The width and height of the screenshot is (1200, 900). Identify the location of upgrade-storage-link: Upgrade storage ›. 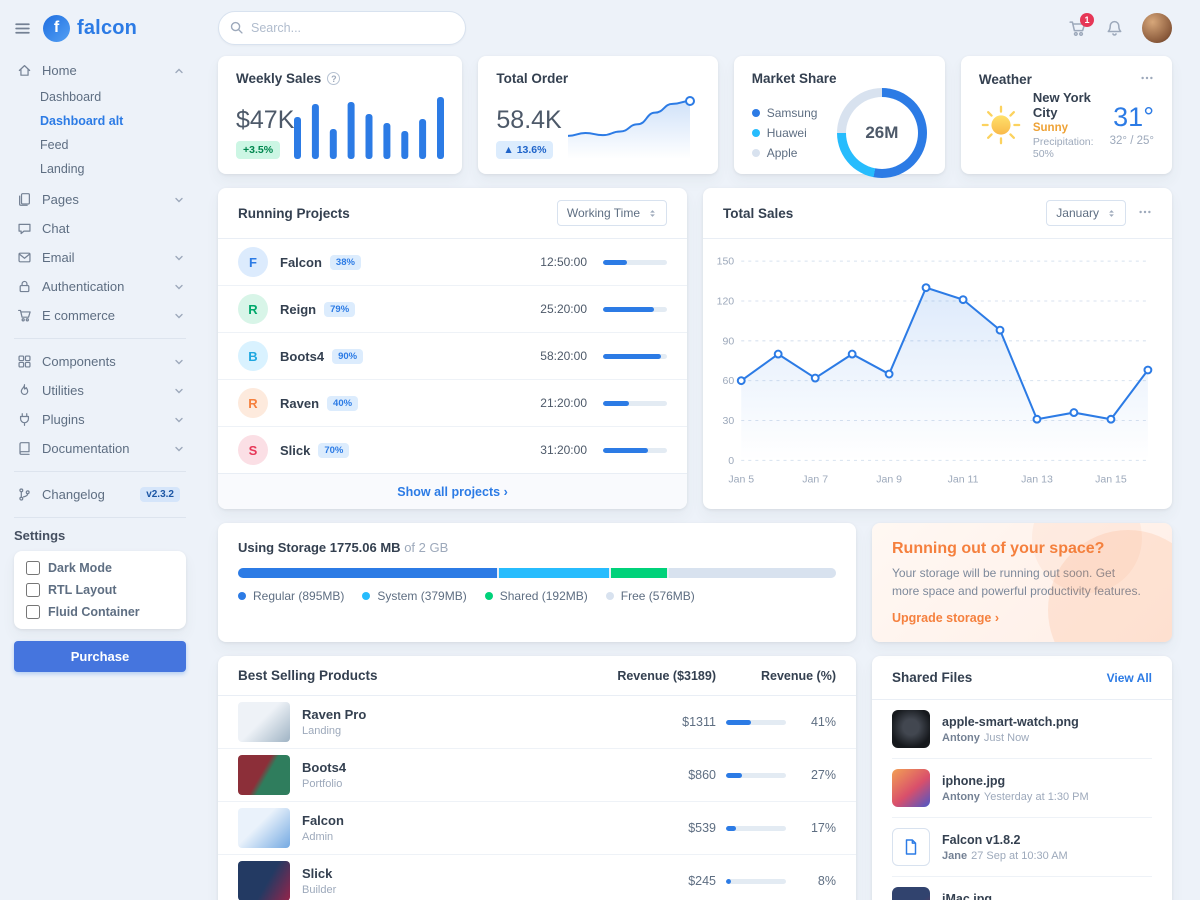
(945, 618).